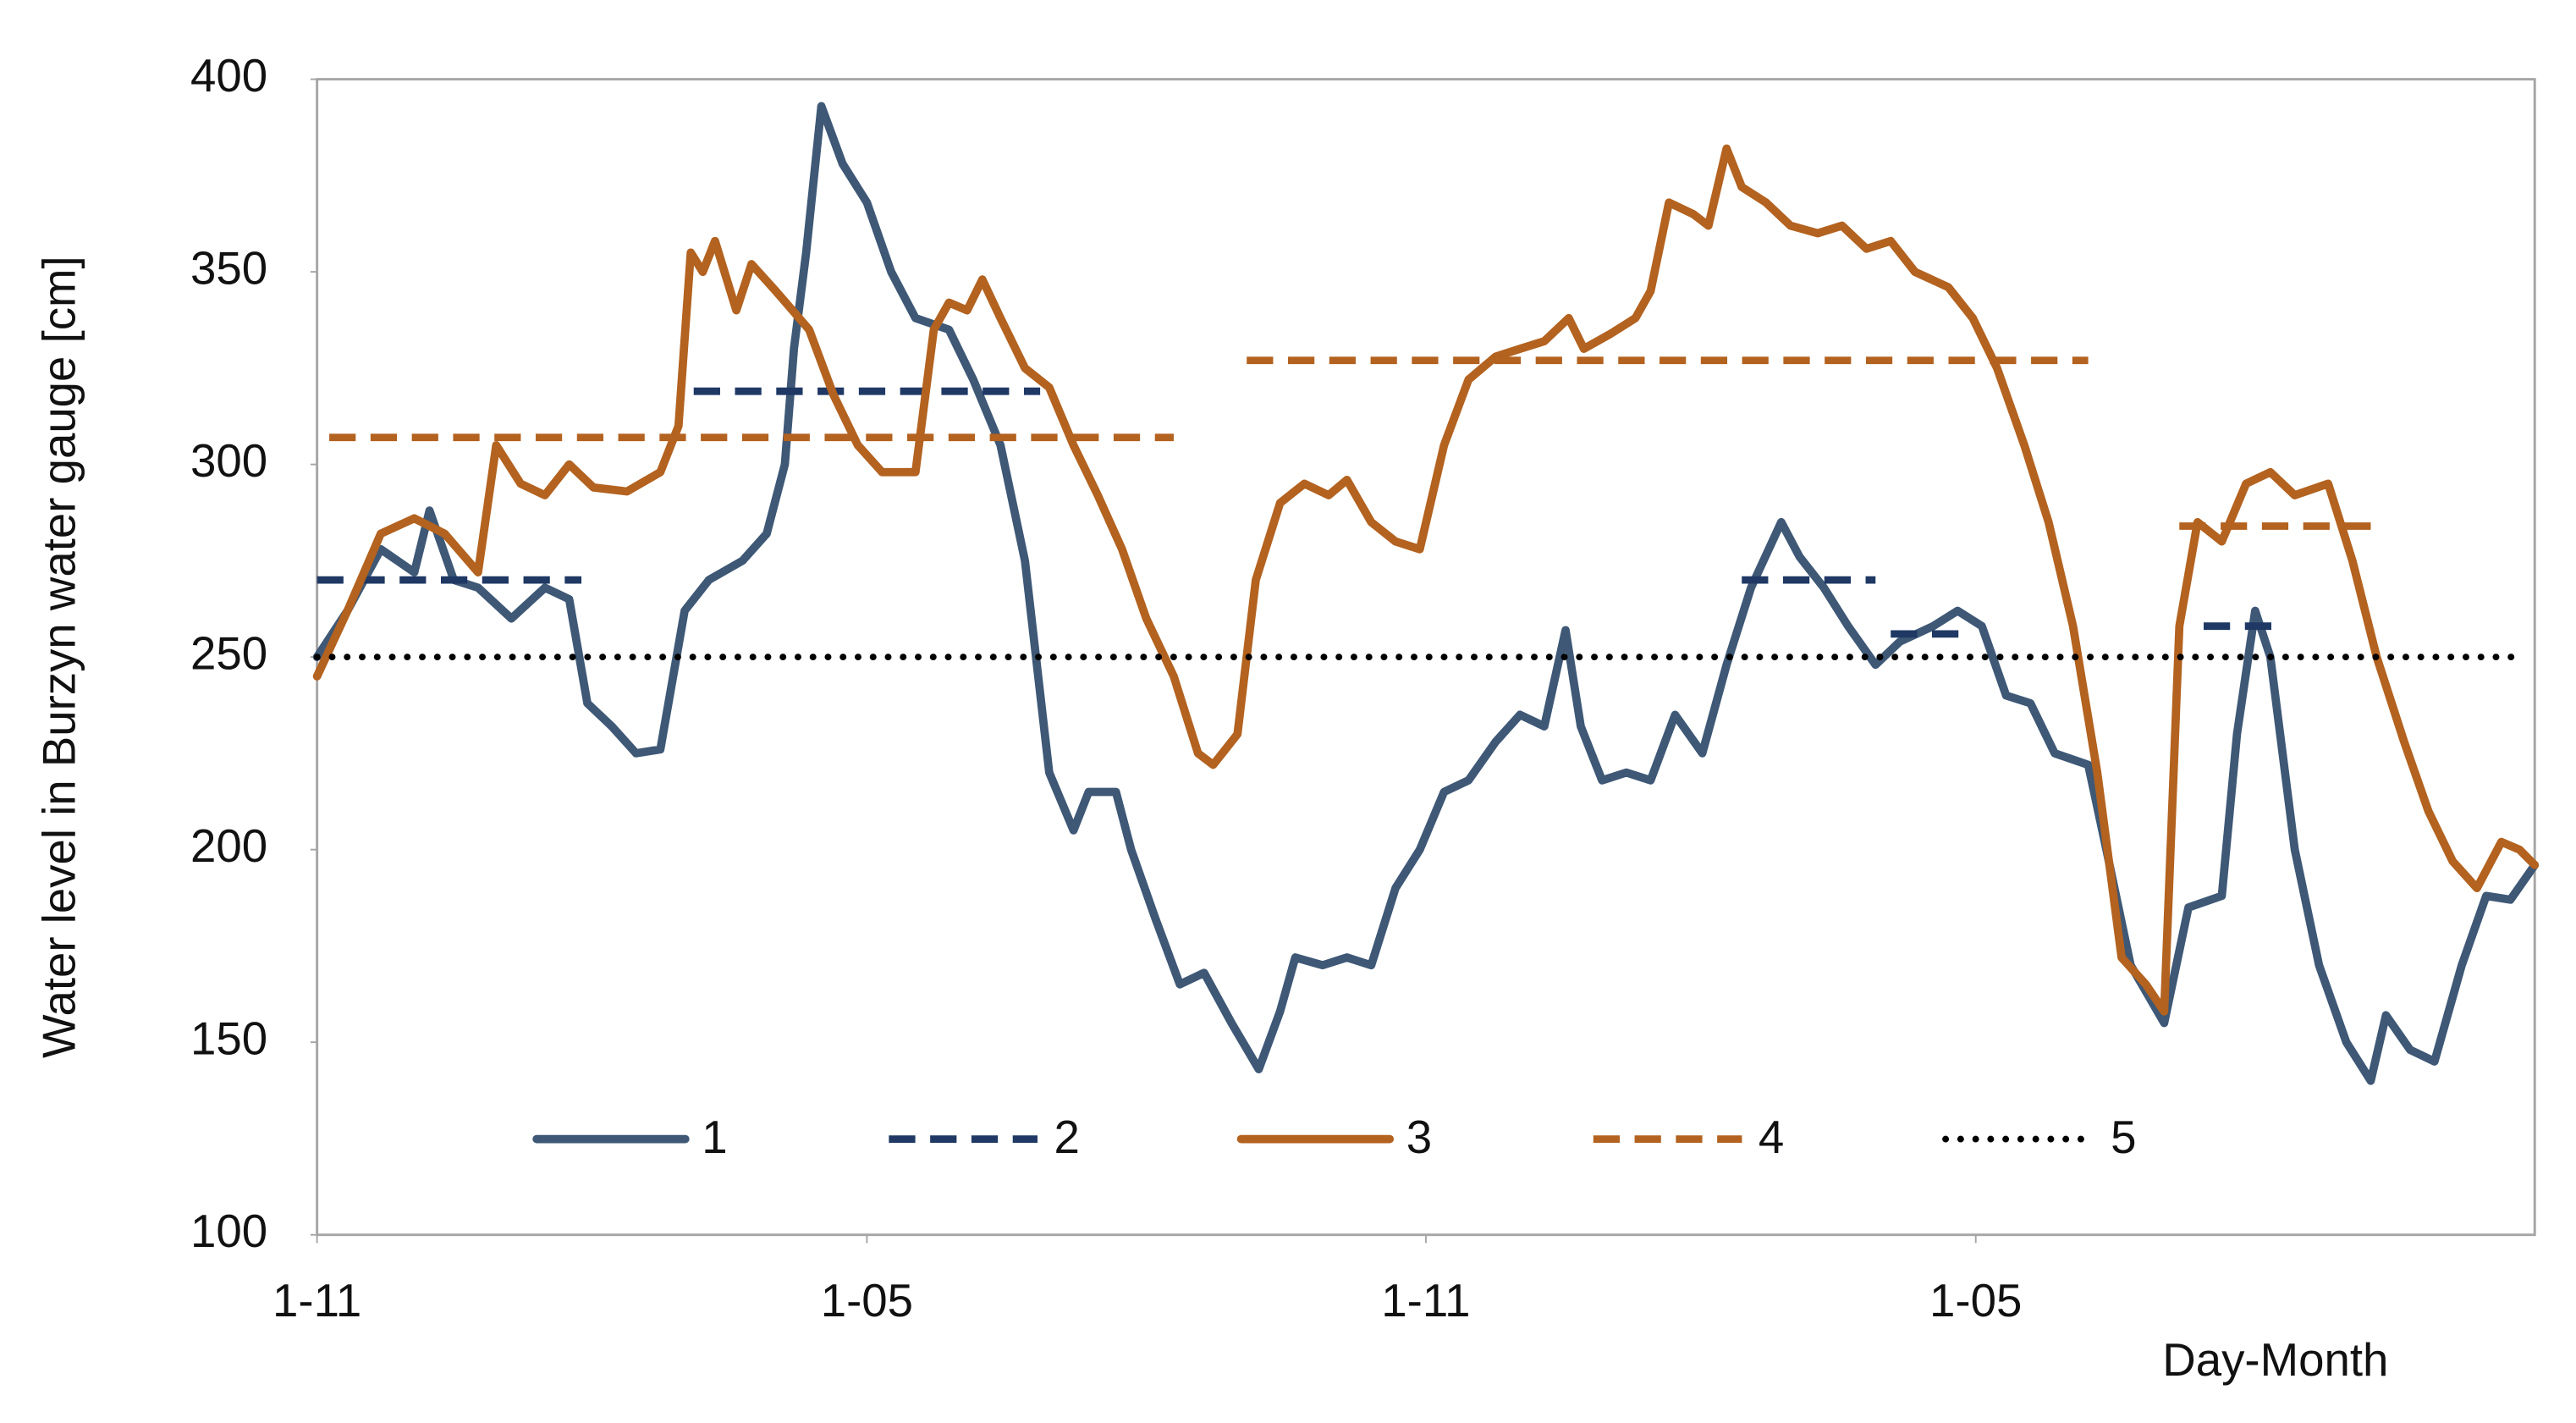 Image resolution: width=2576 pixels, height=1423 pixels. Describe the element at coordinates (59, 657) in the screenshot. I see `y-axis-title: Water level in Burzyn water gauge [cm]` at that location.